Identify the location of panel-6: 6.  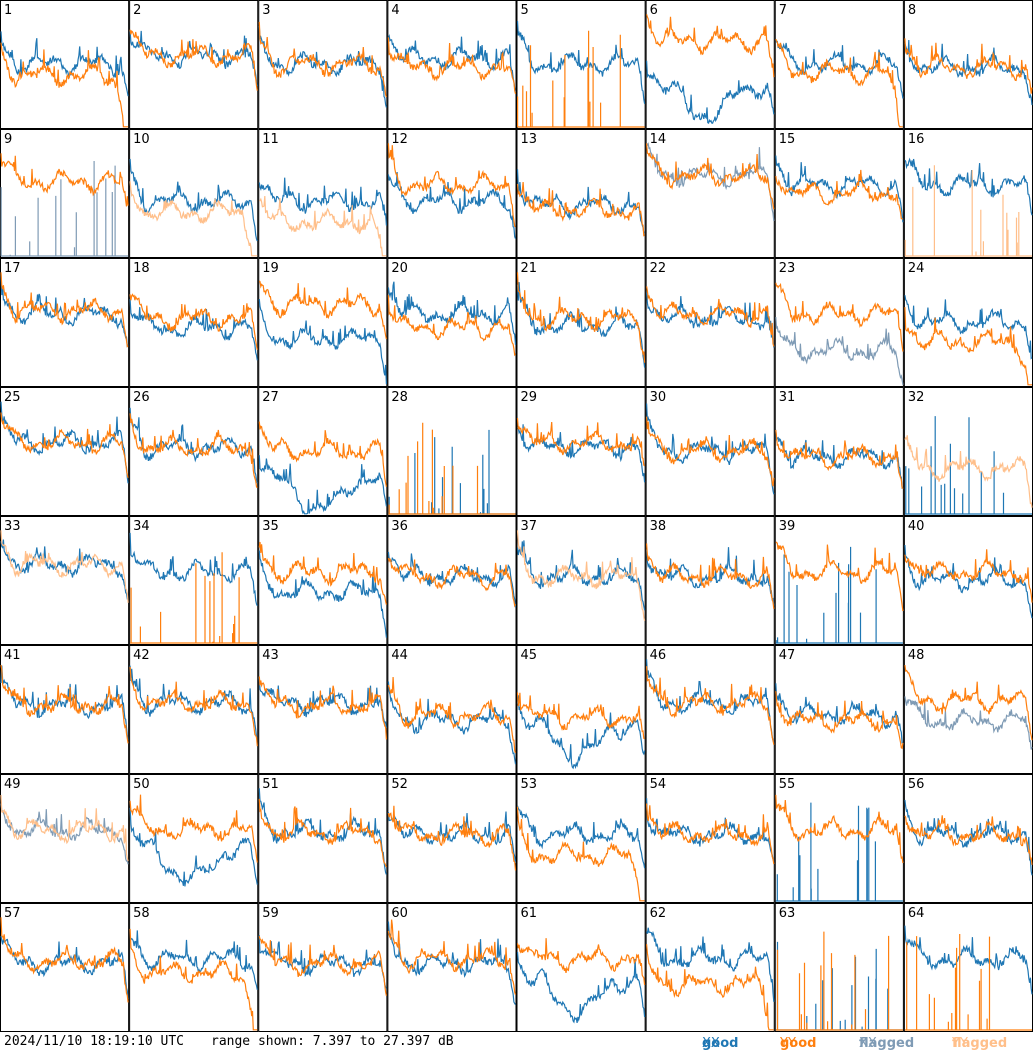
(710, 64).